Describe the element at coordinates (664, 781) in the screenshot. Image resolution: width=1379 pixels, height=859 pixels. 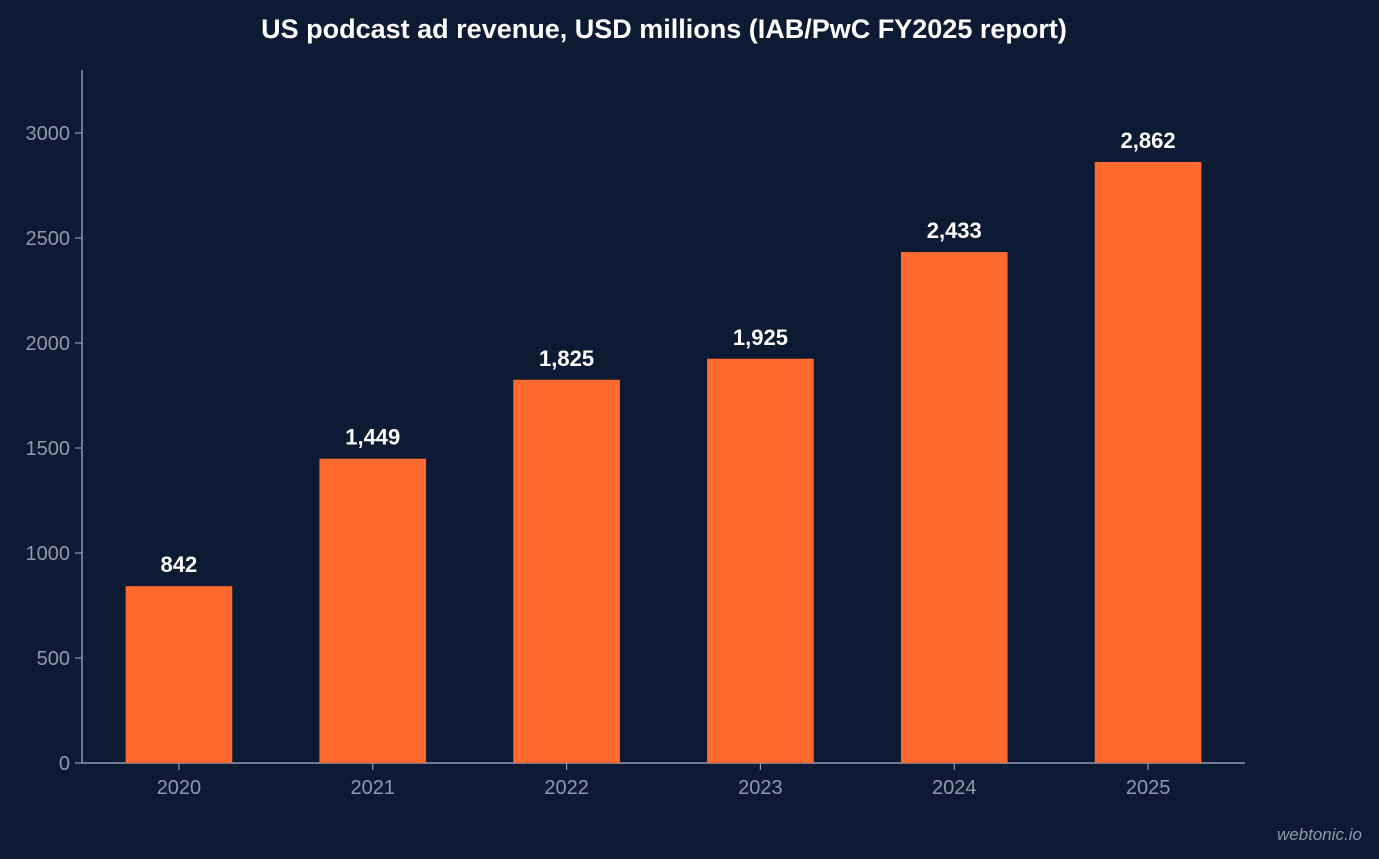
I see `x-axis-ticks: 2020 2021 2022 2023 2024 2025` at that location.